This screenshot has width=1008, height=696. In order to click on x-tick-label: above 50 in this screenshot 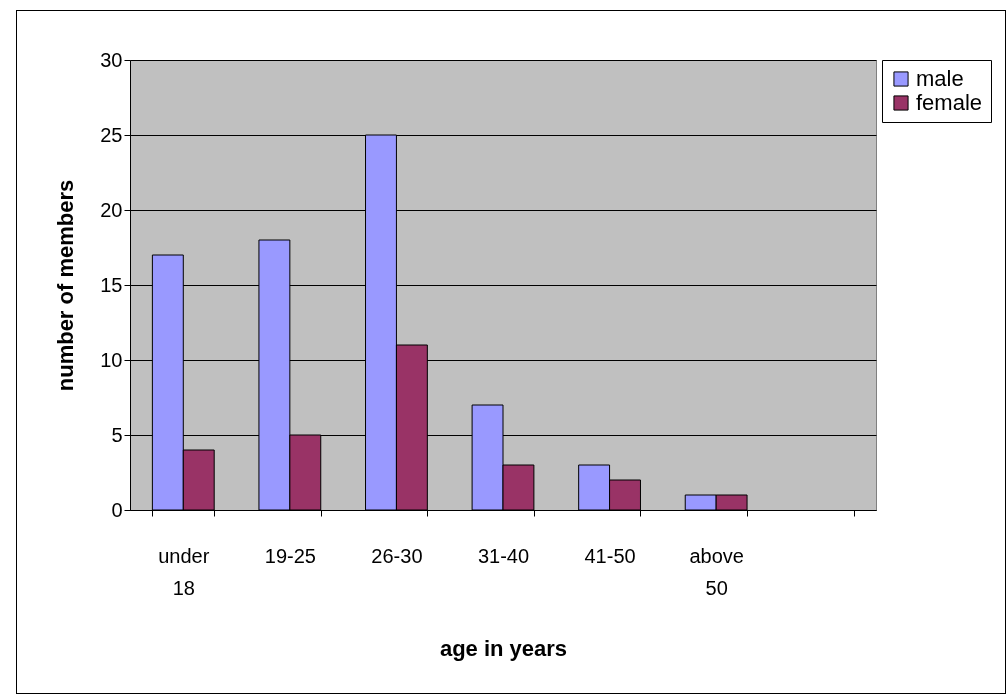, I will do `click(716, 571)`.